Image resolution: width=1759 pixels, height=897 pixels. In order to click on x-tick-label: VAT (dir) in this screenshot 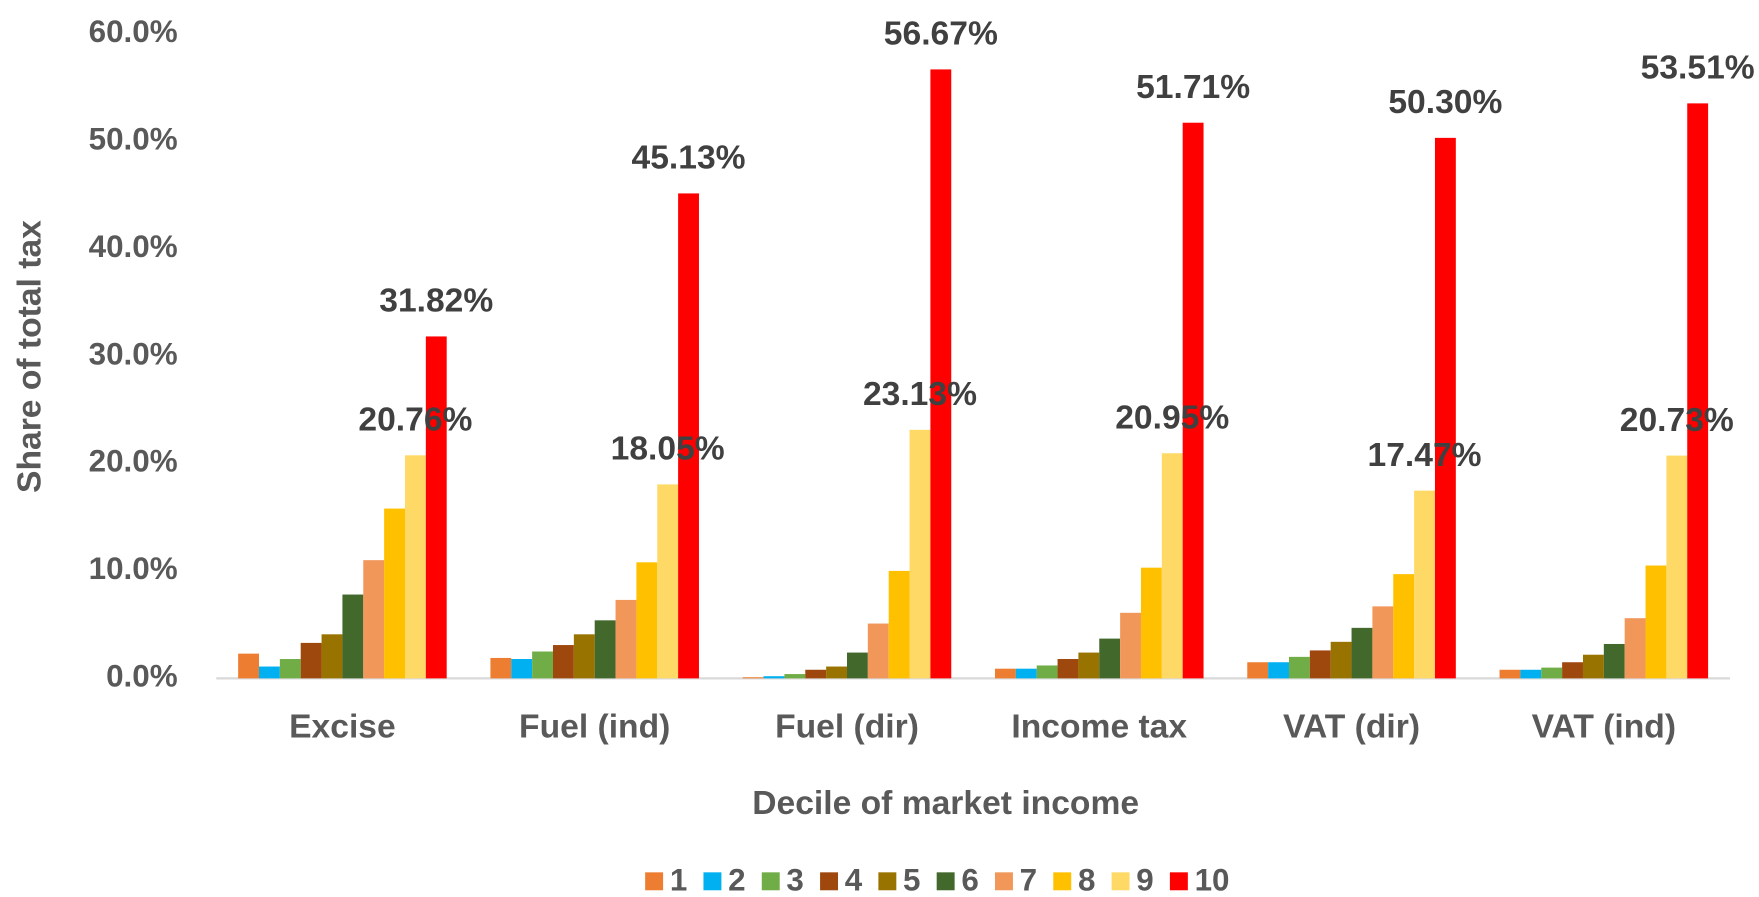, I will do `click(1351, 727)`.